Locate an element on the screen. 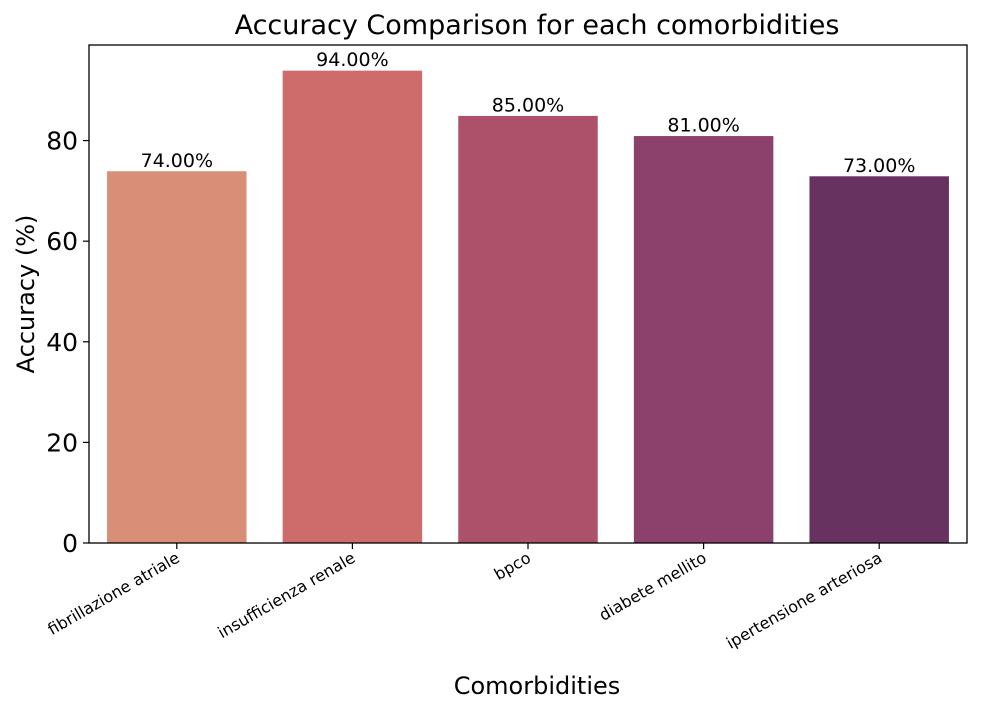 The image size is (997, 712). y-axis-label: Accuracy (%) is located at coordinates (26, 294).